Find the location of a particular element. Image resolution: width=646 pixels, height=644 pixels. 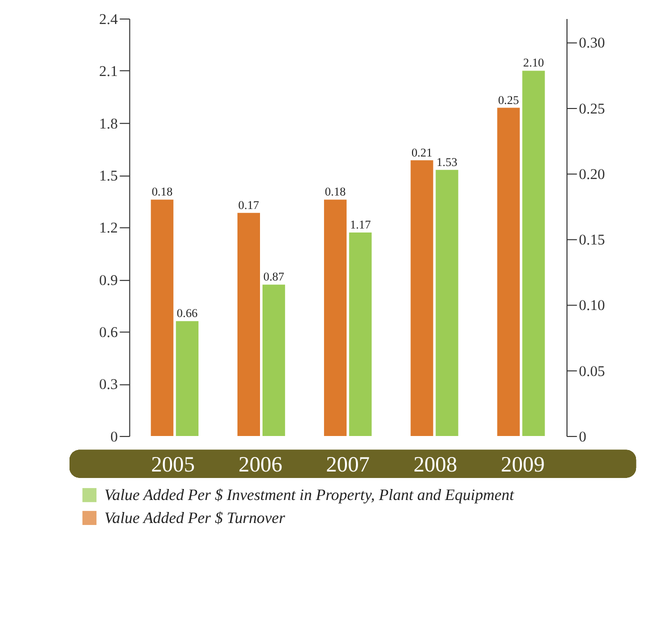

y-tick-label: 1.5 is located at coordinates (108, 176).